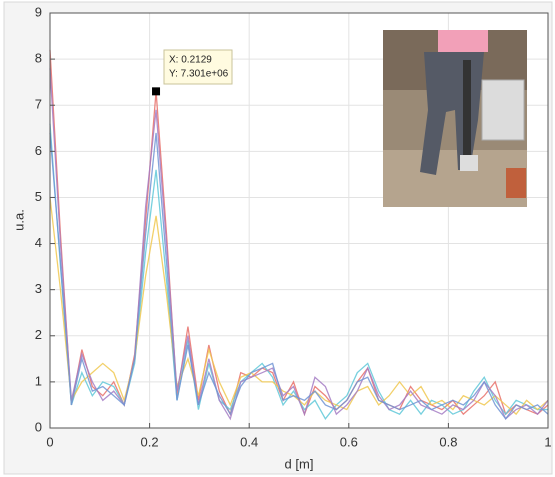 This screenshot has height=477, width=555. Describe the element at coordinates (156, 91) in the screenshot. I see `datatip-marker` at that location.